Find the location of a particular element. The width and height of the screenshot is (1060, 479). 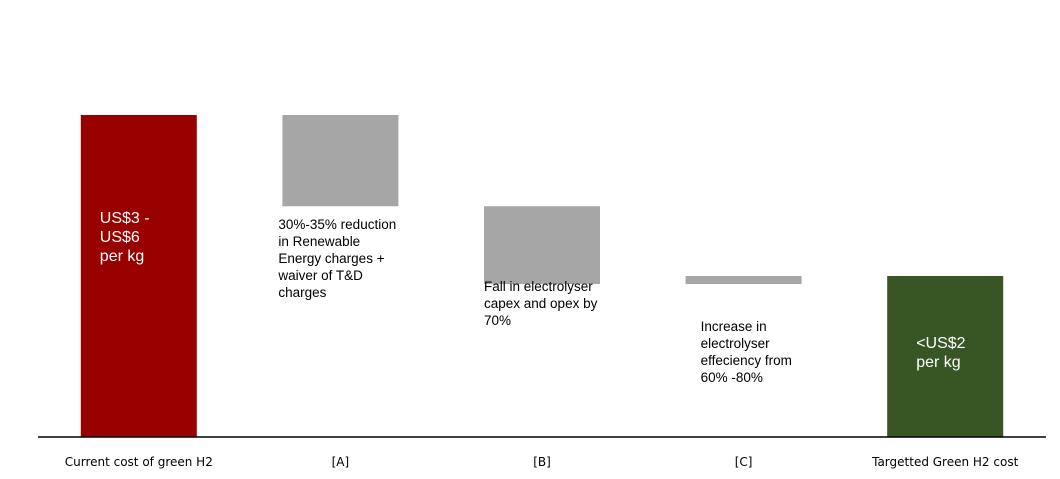

annotation-line: 60% -80% is located at coordinates (732, 377).